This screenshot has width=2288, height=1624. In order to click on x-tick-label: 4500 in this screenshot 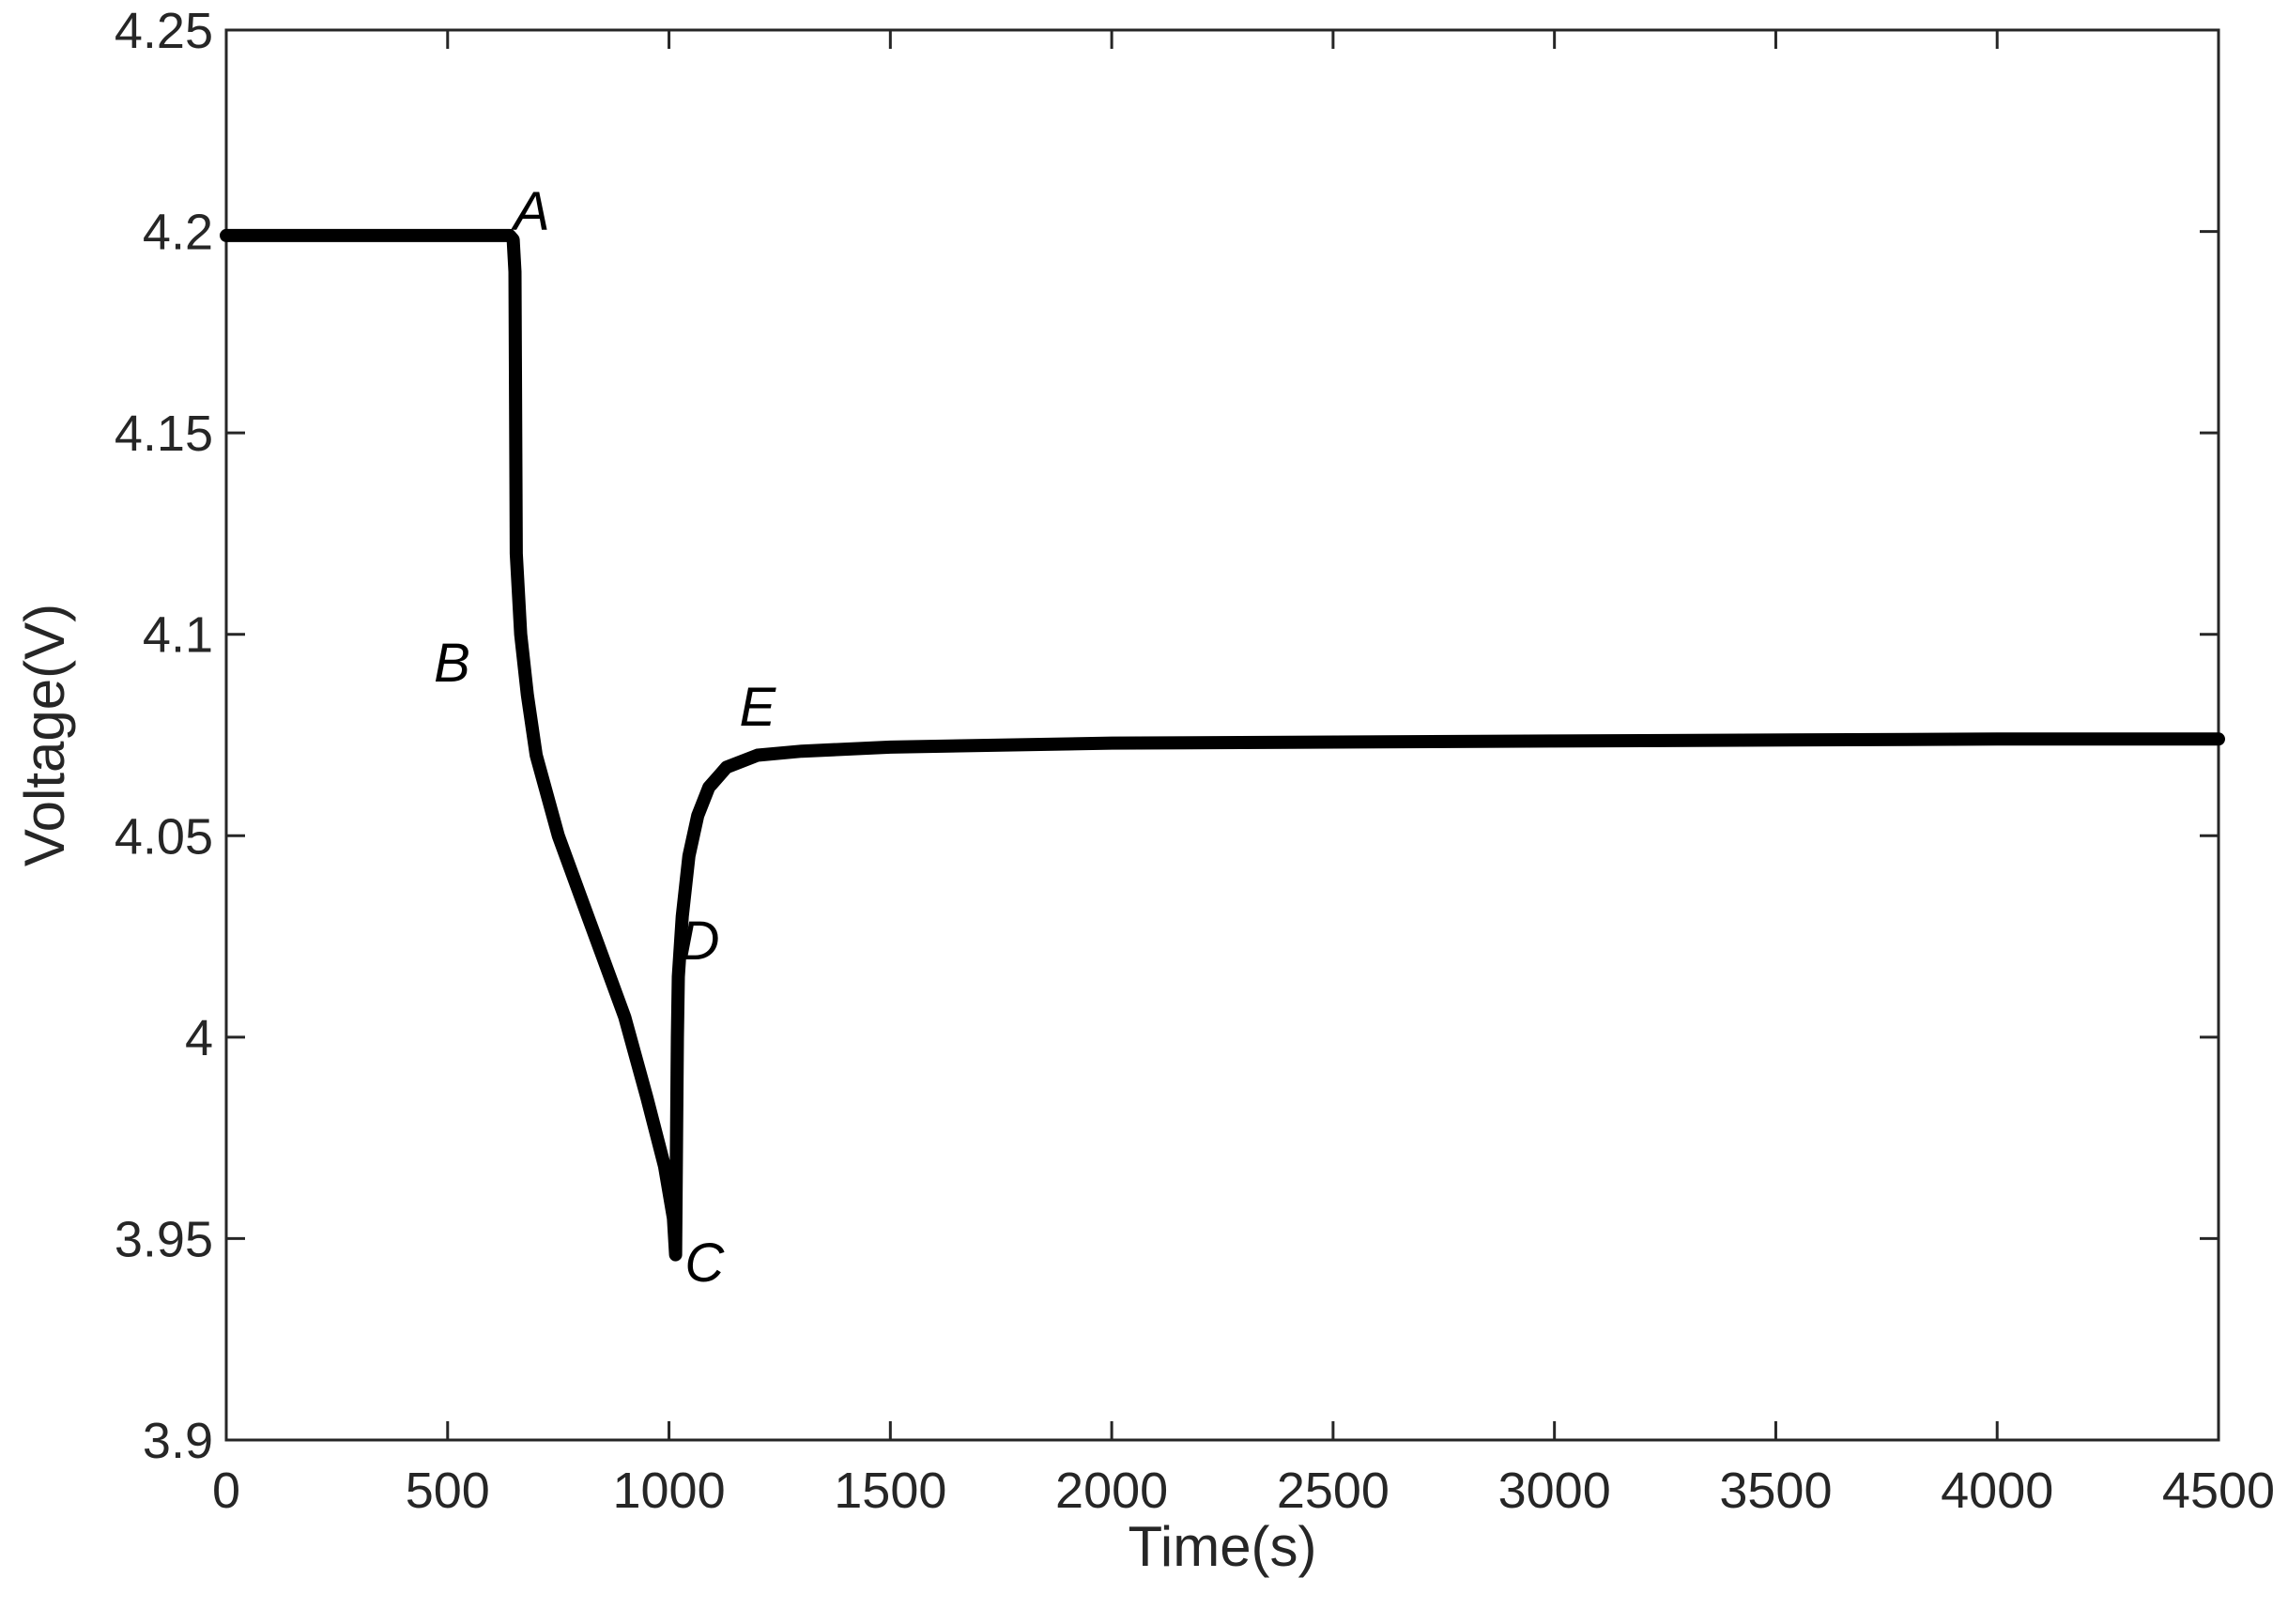, I will do `click(2218, 1491)`.